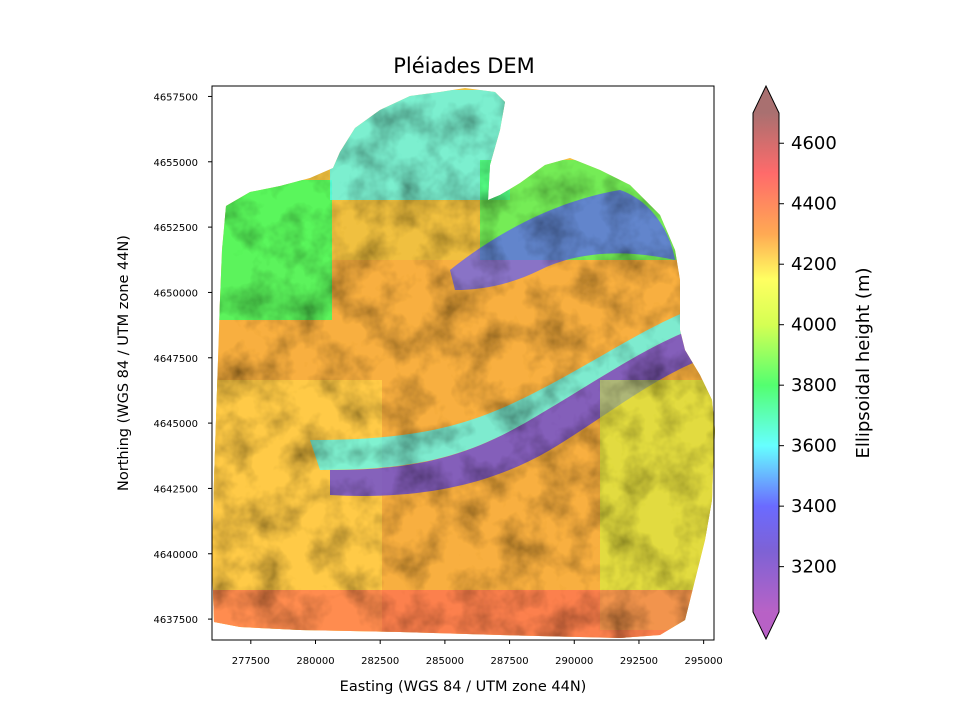  Describe the element at coordinates (175, 228) in the screenshot. I see `y-tick-label: 4652500` at that location.